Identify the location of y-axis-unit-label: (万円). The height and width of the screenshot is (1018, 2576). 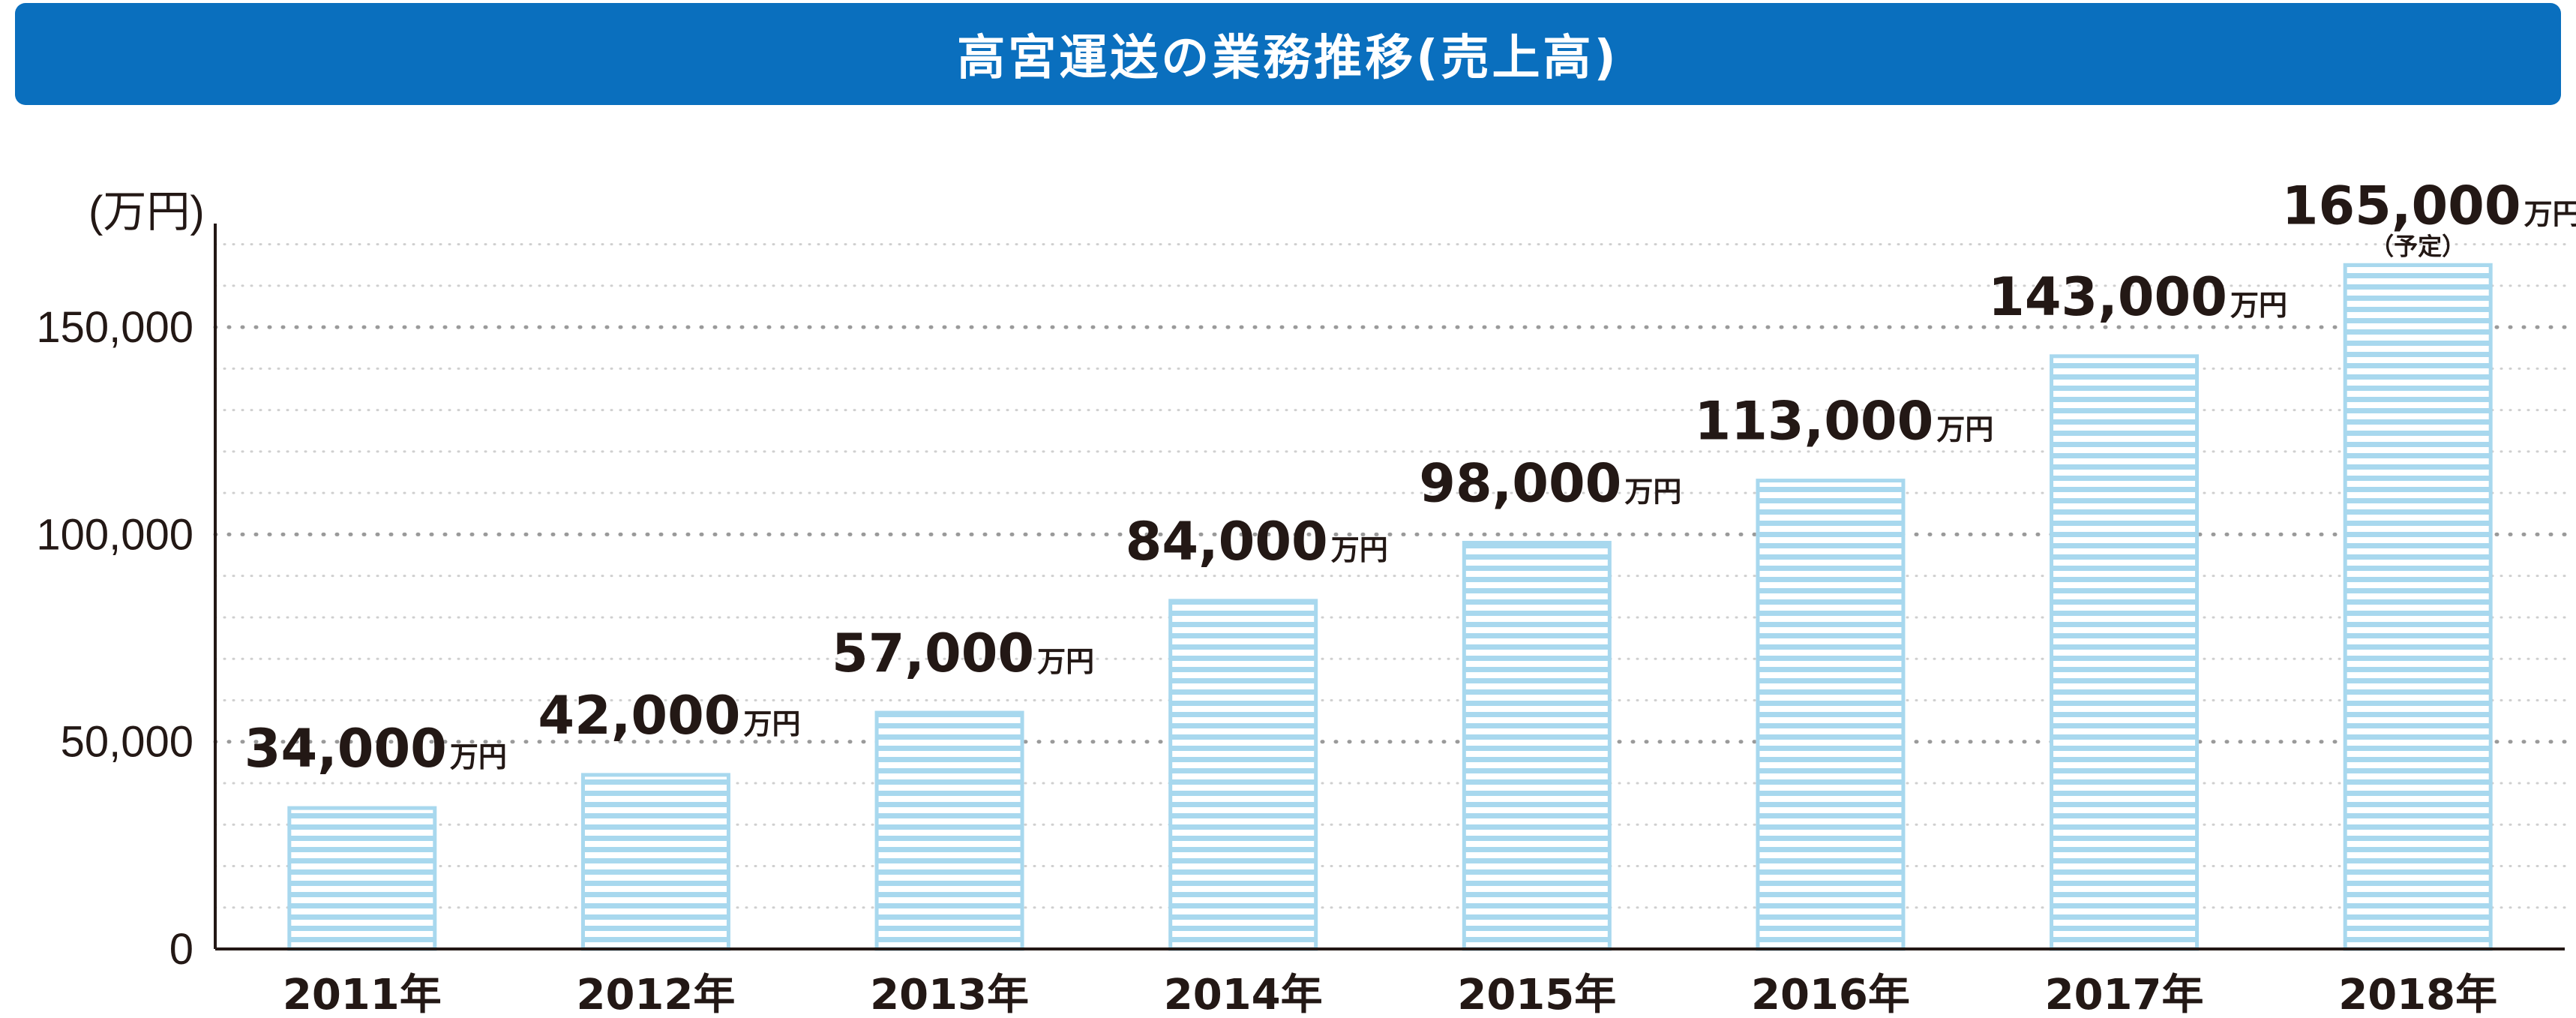
(147, 212).